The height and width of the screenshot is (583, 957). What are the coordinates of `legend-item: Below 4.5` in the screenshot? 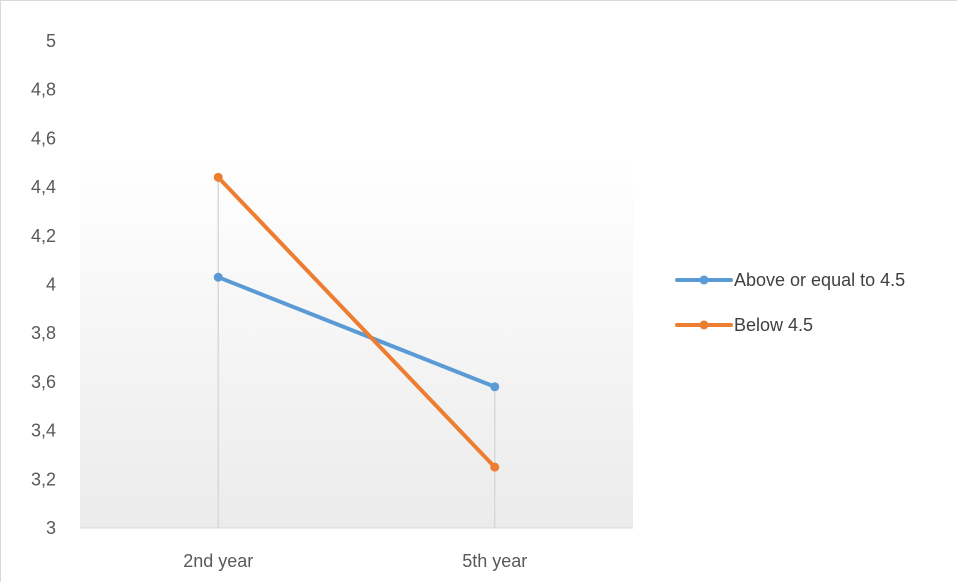 It's located at (744, 325).